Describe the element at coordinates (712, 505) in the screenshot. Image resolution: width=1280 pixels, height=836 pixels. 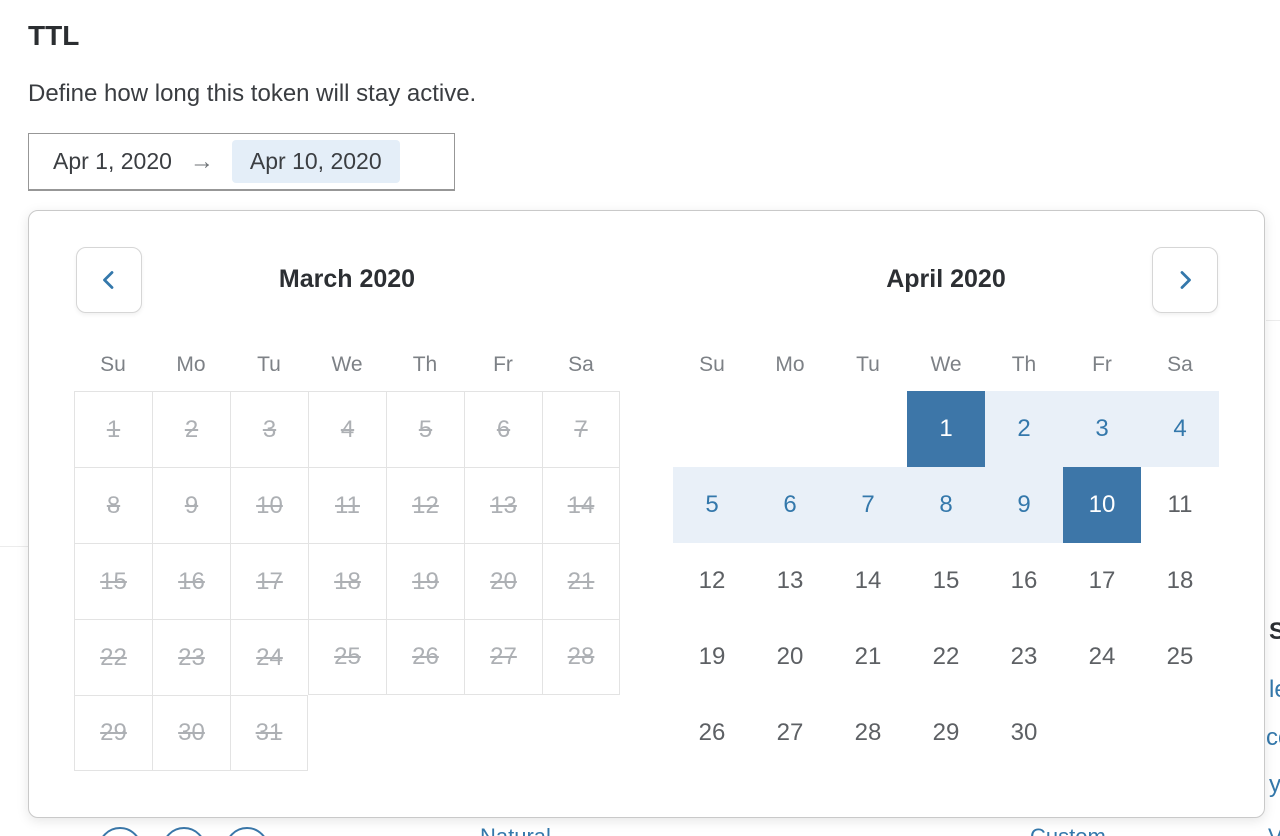
I see `day-april-5: 5` at that location.